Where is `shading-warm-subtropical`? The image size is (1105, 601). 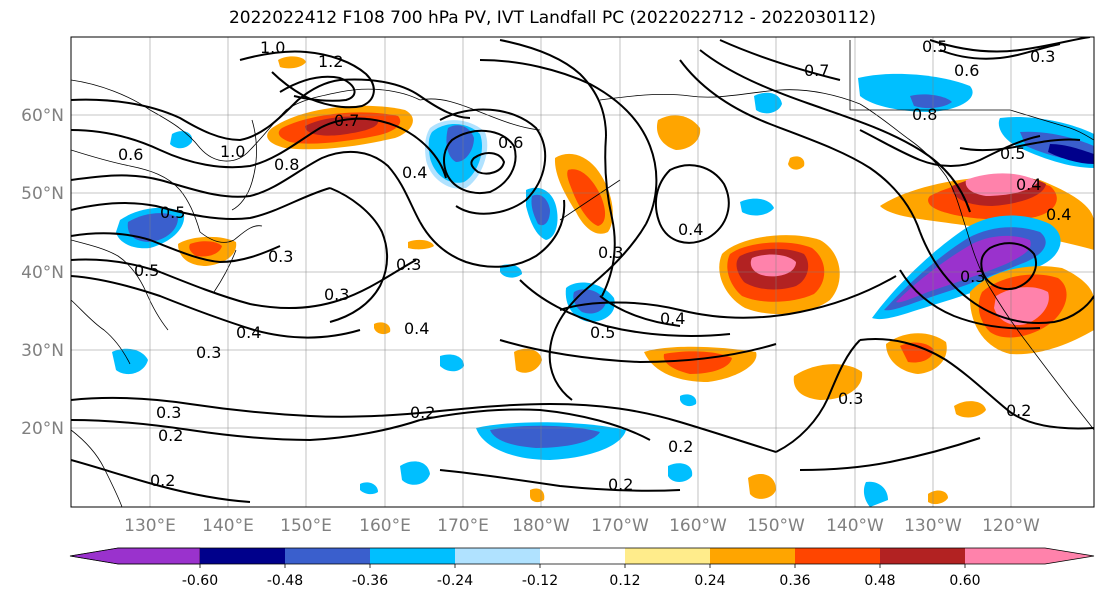 shading-warm-subtropical is located at coordinates (528, 360).